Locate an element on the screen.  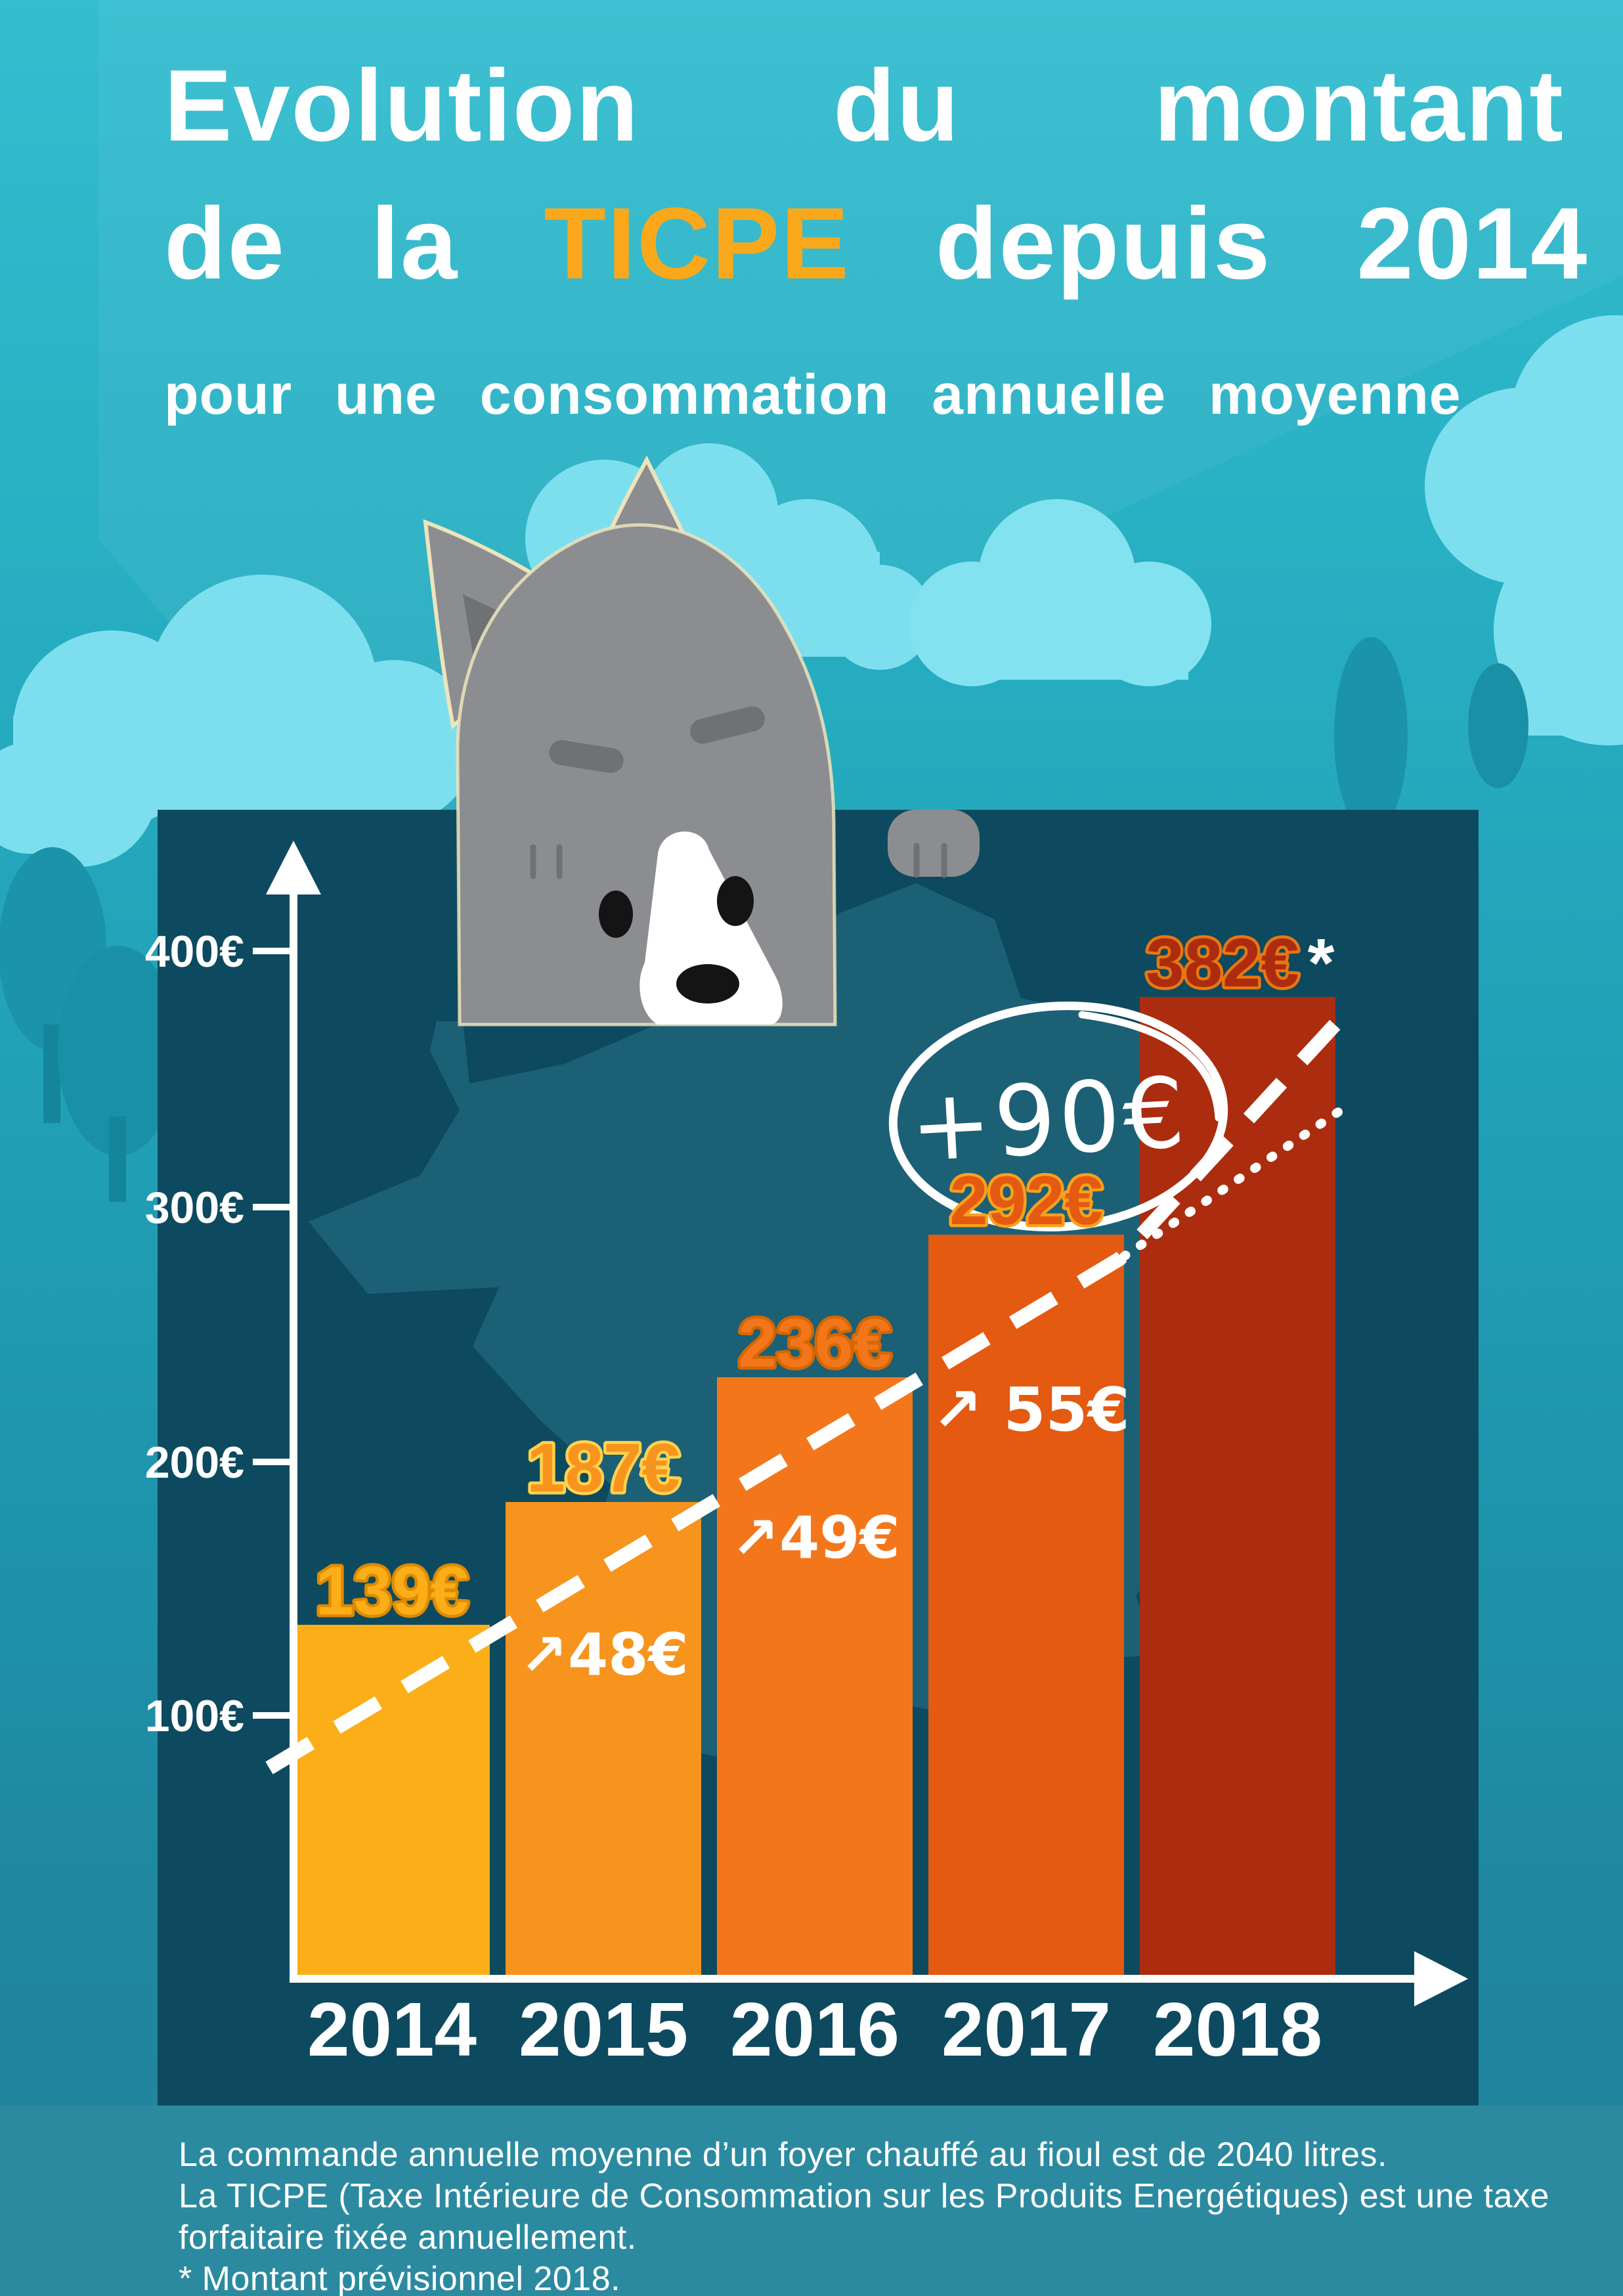
wolf-right-paw is located at coordinates (934, 843).